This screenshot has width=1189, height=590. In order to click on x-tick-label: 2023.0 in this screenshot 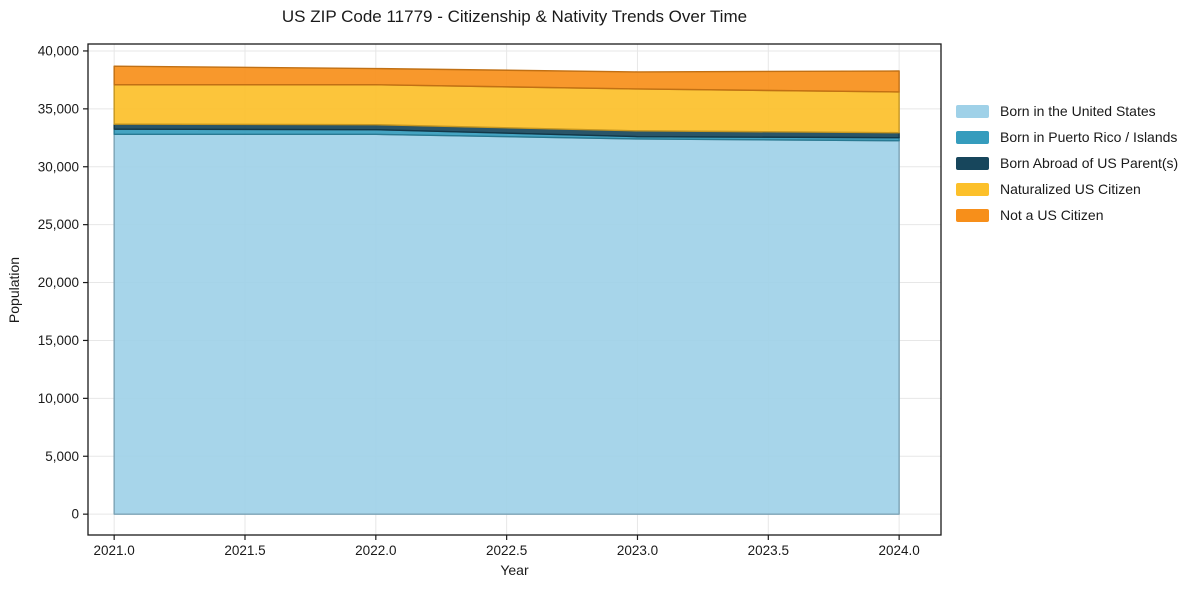, I will do `click(637, 550)`.